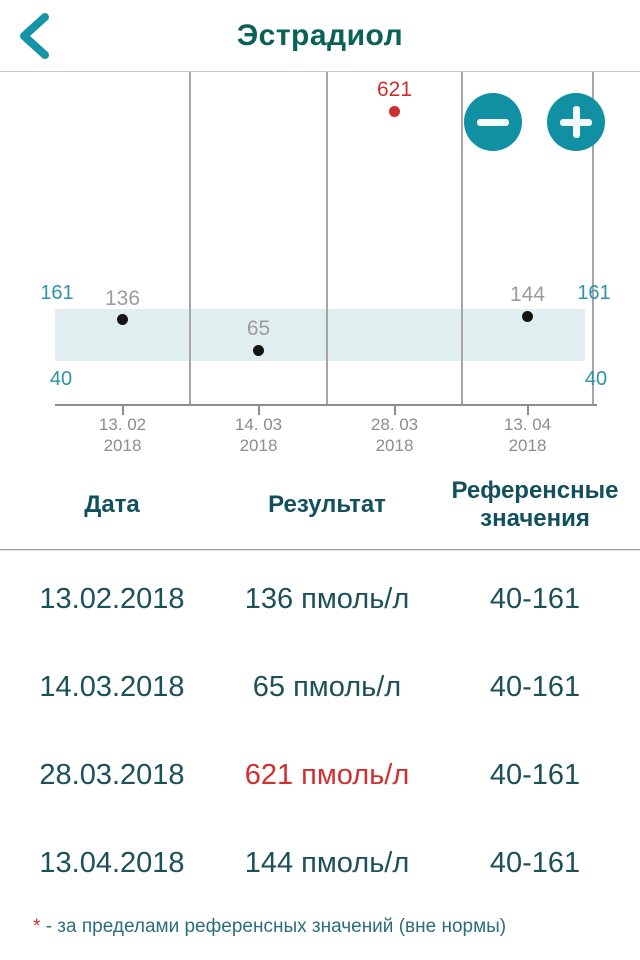  What do you see at coordinates (394, 90) in the screenshot?
I see `data-point-label: 621` at bounding box center [394, 90].